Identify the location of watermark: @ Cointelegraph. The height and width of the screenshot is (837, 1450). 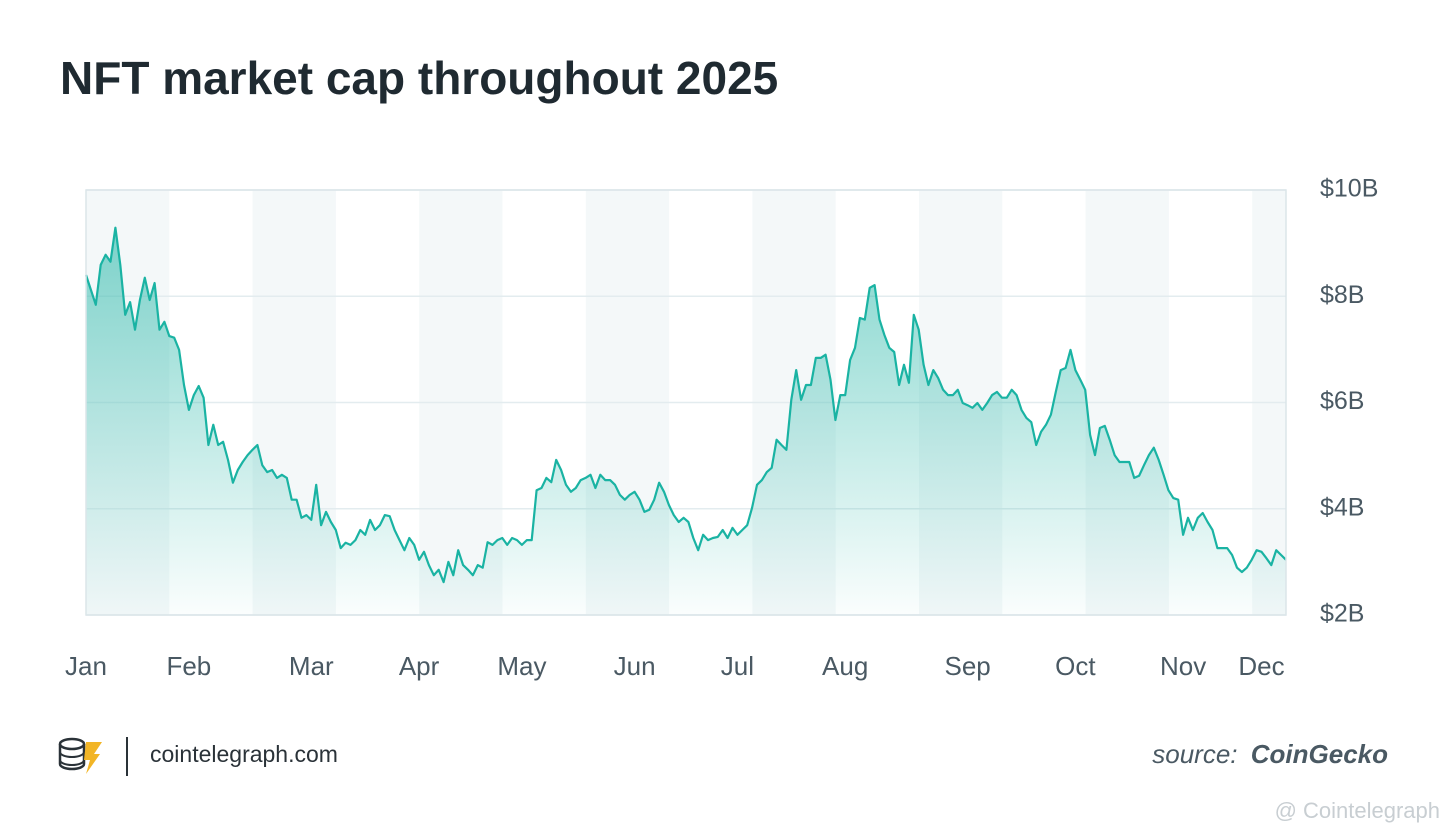
(1357, 810).